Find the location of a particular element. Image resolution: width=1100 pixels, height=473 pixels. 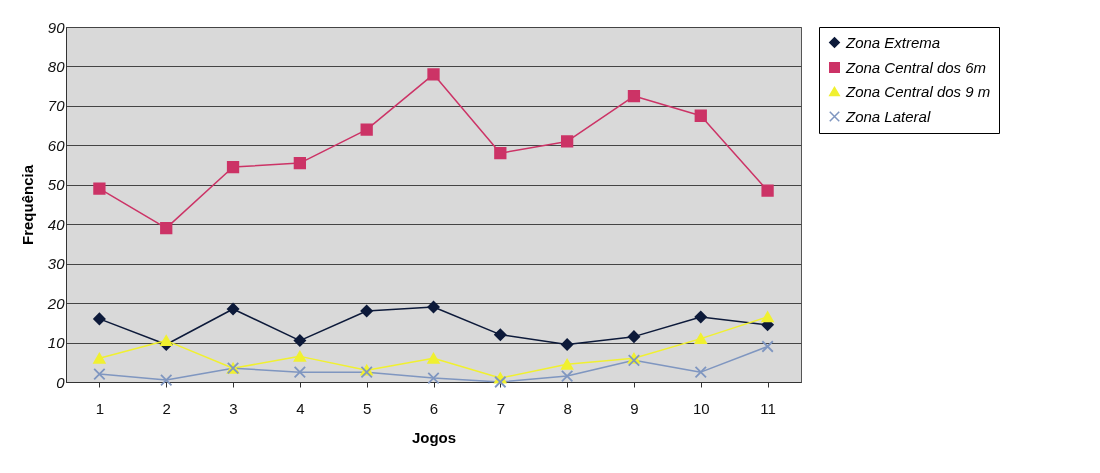

x-tick-label: 4 is located at coordinates (300, 408).